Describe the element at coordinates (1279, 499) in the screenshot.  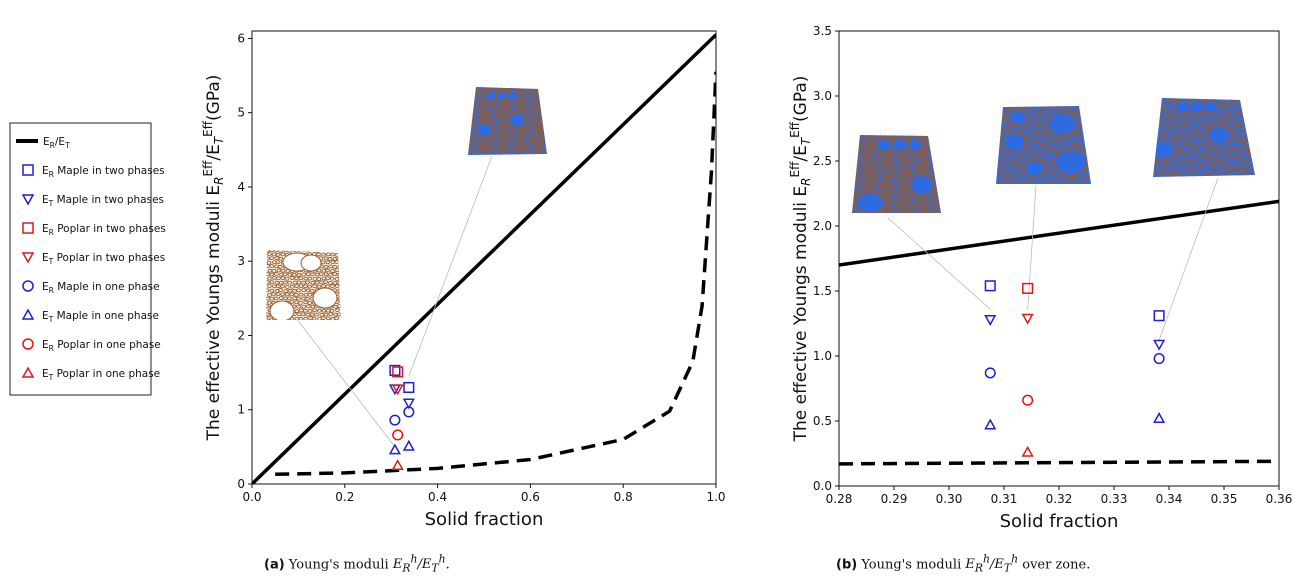
I see `x-tick-label: 0.36` at that location.